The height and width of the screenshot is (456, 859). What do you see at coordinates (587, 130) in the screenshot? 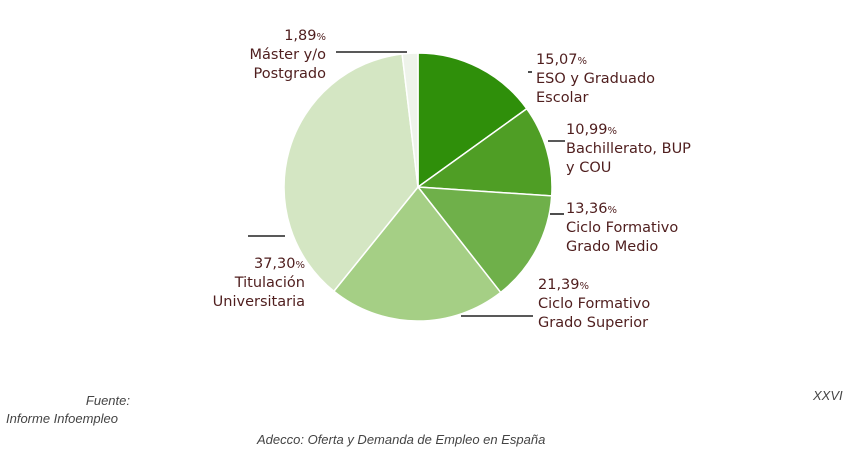
I see `slice-value: 10,99` at bounding box center [587, 130].